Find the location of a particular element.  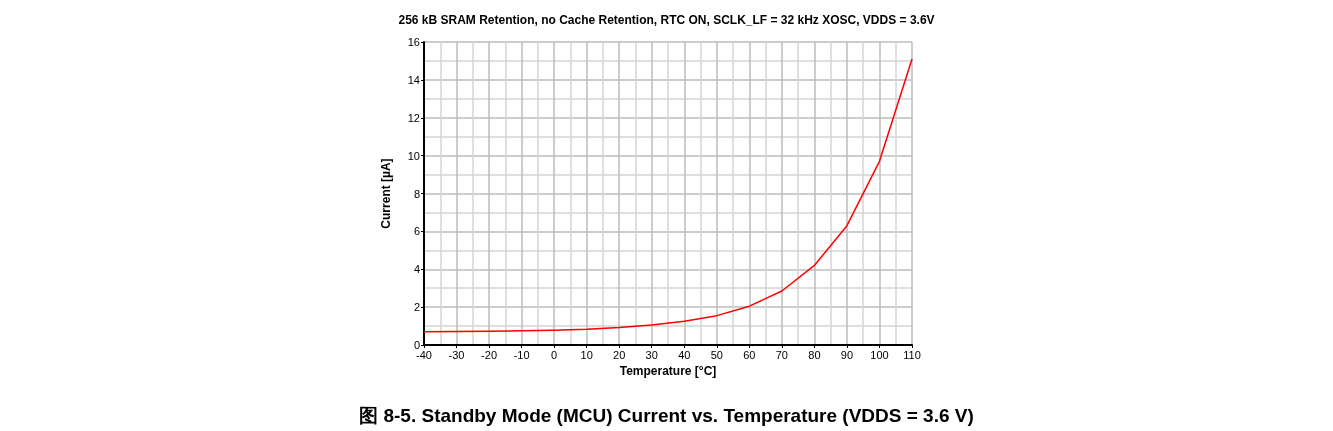

y-tick-label: 10 is located at coordinates (413, 155).